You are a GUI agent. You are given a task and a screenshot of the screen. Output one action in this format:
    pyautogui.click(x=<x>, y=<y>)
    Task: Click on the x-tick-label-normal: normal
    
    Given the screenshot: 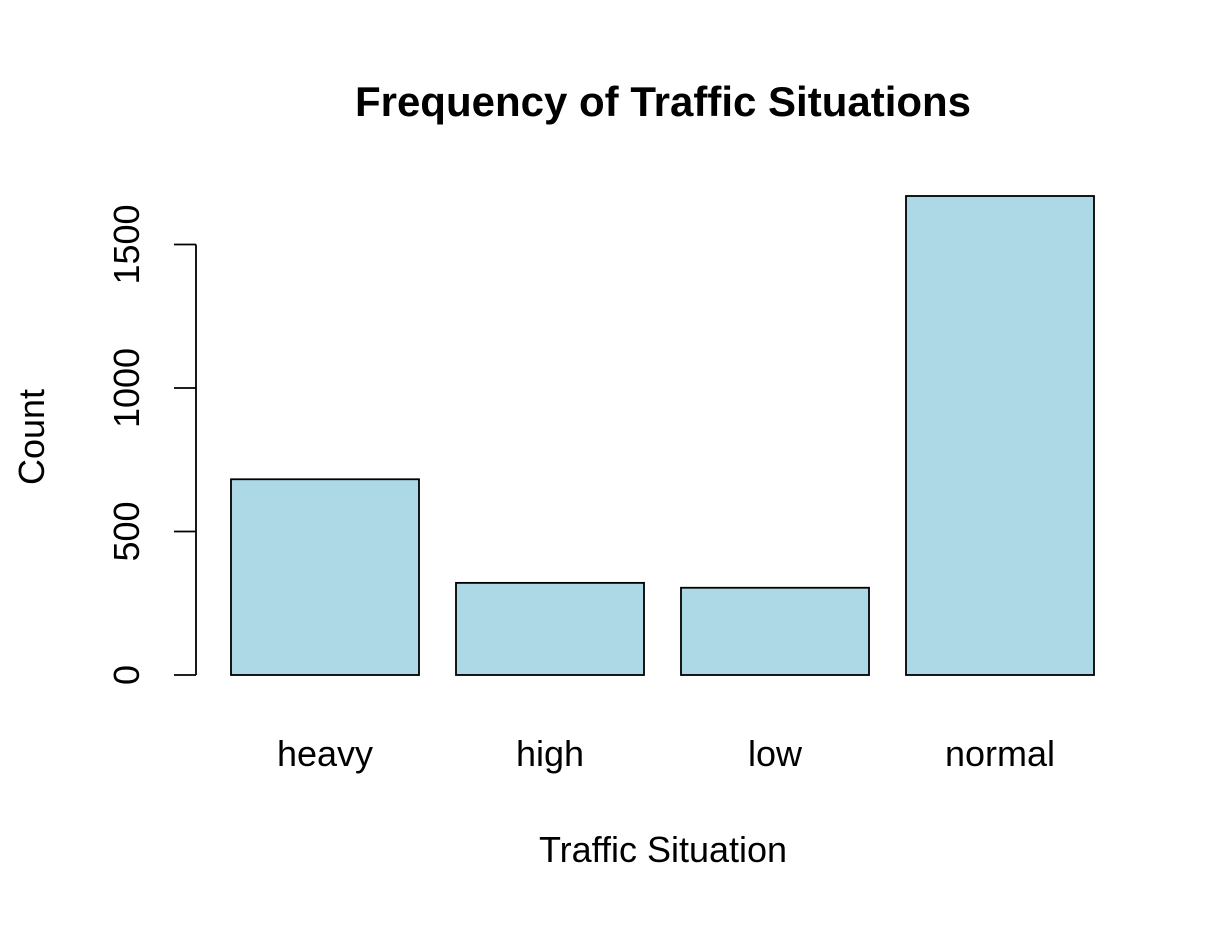 What is the action you would take?
    pyautogui.click(x=1000, y=753)
    